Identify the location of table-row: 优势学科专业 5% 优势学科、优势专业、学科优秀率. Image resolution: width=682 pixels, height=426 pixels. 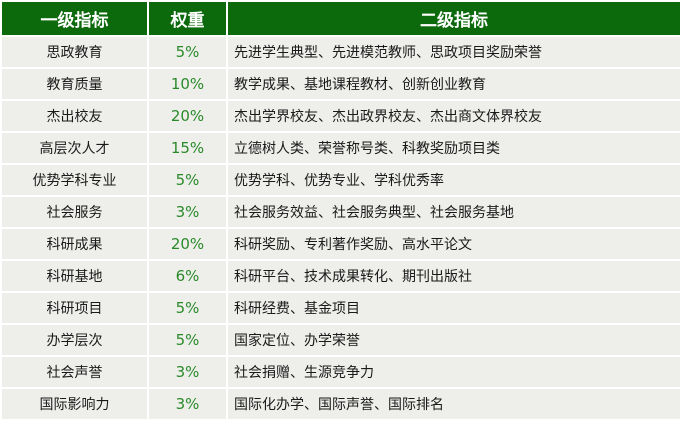
(341, 180).